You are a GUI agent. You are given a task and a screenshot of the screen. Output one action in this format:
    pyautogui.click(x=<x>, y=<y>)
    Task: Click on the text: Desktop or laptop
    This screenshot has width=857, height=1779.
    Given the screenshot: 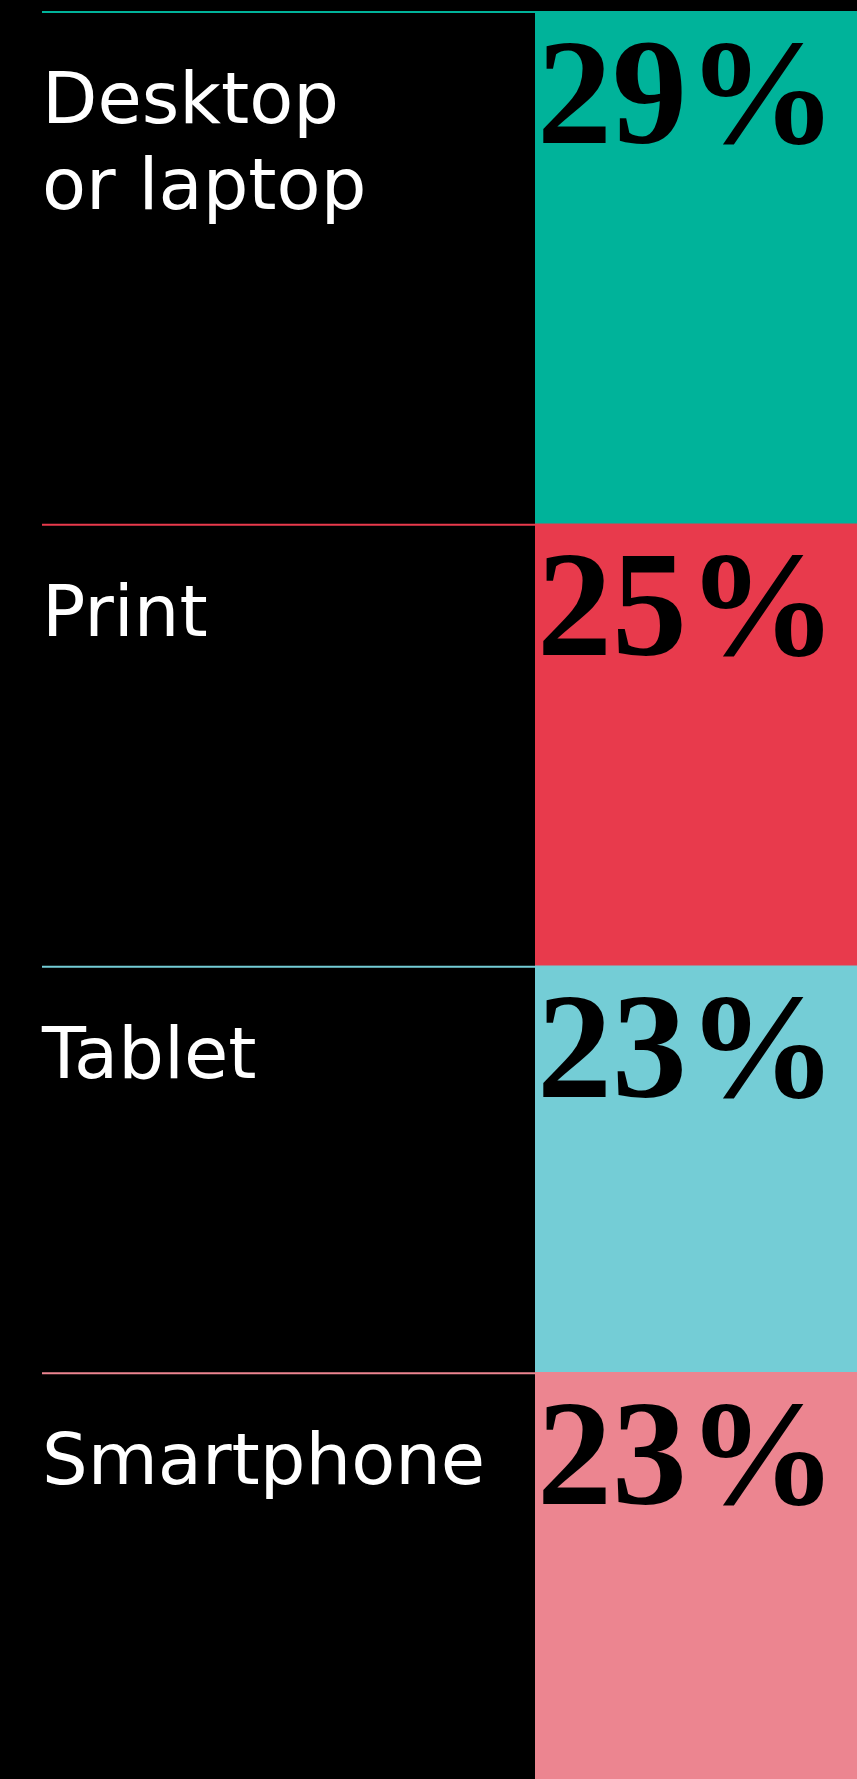 What is the action you would take?
    pyautogui.click(x=204, y=141)
    